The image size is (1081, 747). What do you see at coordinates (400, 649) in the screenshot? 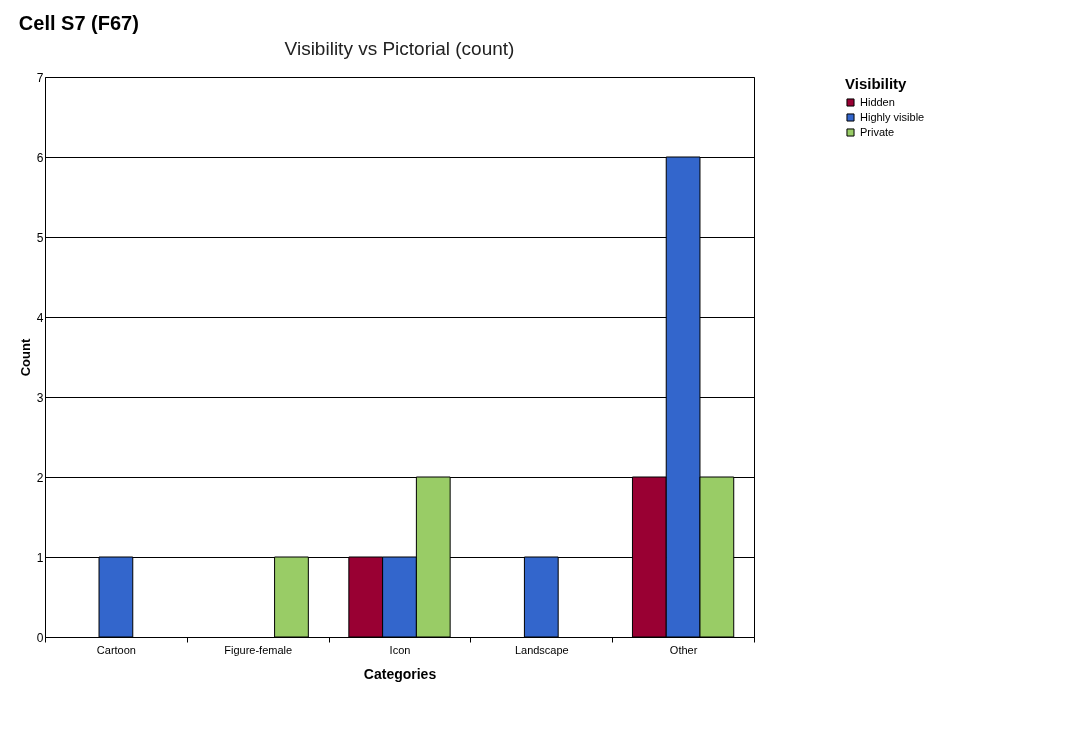
I see `x-tick-label: Icon` at bounding box center [400, 649].